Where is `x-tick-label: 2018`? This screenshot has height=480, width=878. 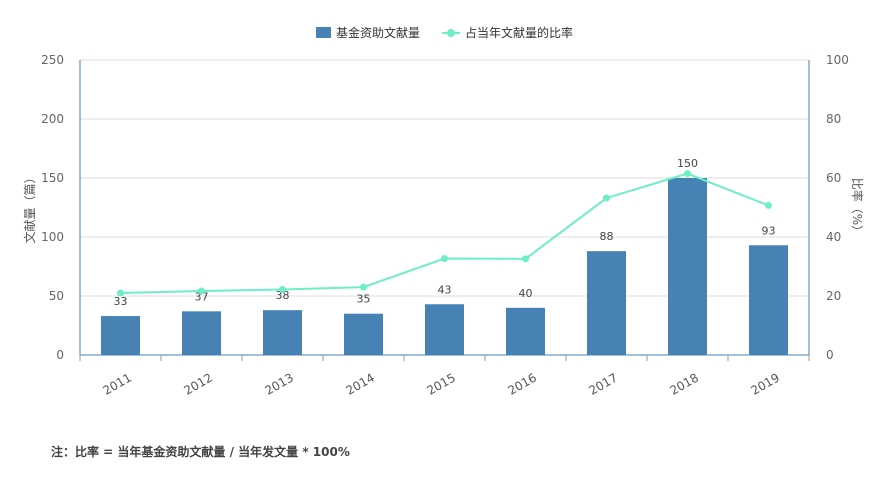 x-tick-label: 2018 is located at coordinates (684, 383).